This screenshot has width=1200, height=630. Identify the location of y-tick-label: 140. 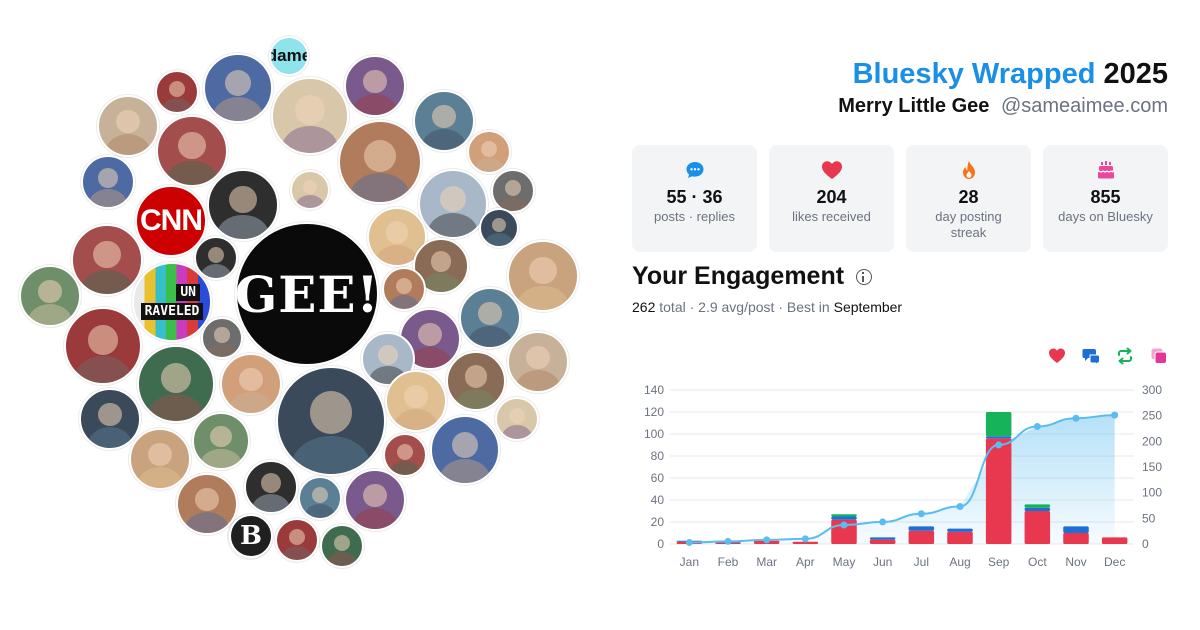
(654, 390).